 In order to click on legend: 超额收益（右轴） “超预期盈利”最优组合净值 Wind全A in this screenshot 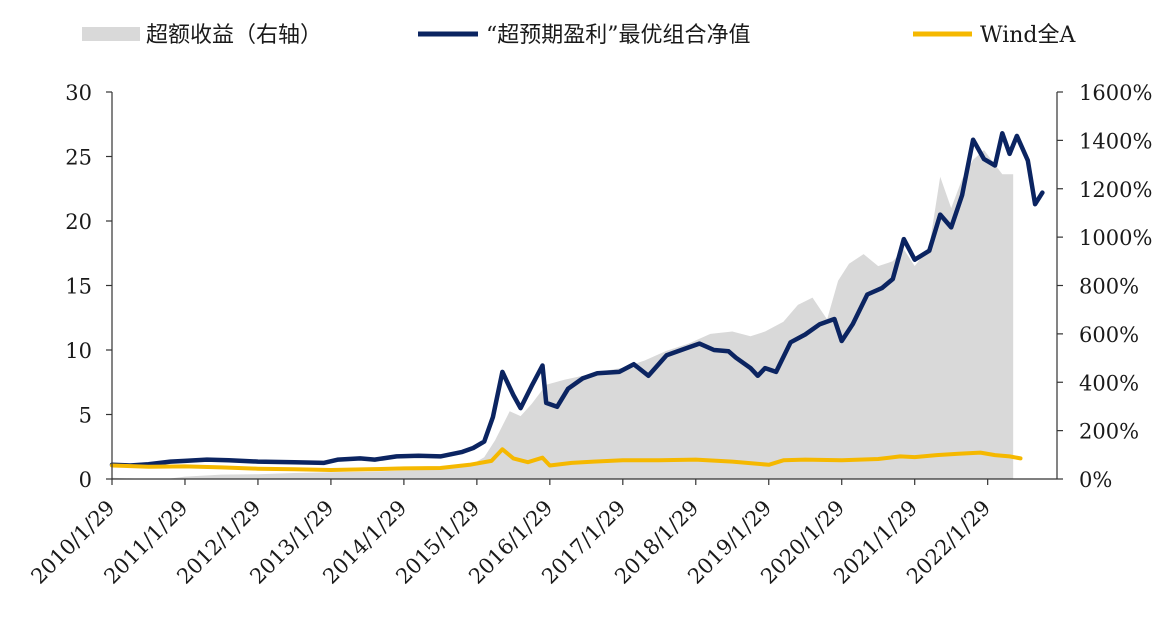, I will do `click(579, 35)`.